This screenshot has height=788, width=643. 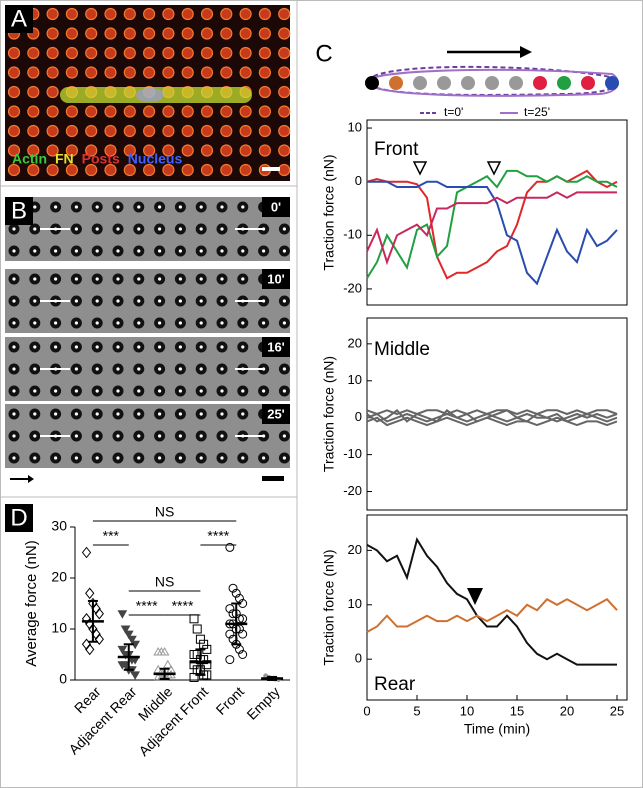 I want to click on x-tick-label: 0, so click(x=366, y=710).